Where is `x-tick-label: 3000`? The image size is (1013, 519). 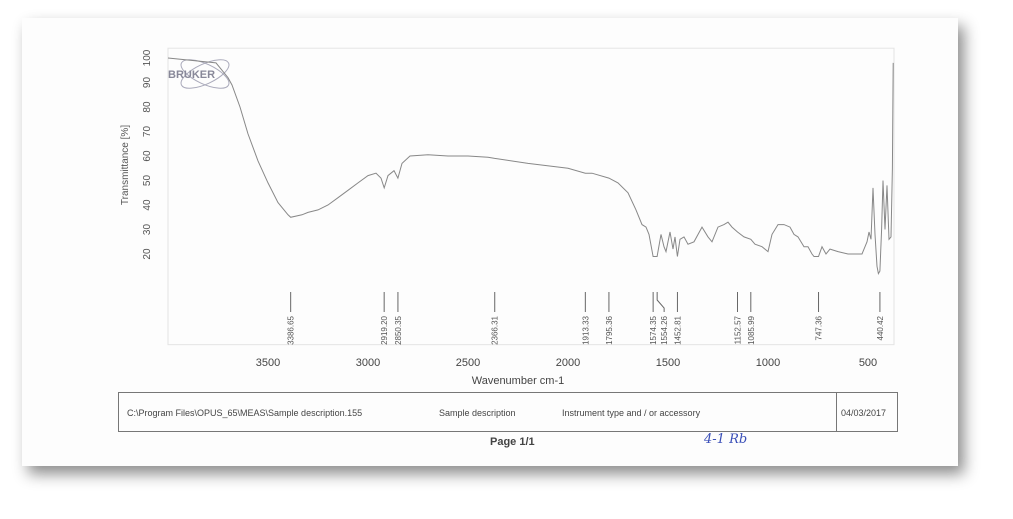
x-tick-label: 3000 is located at coordinates (368, 363).